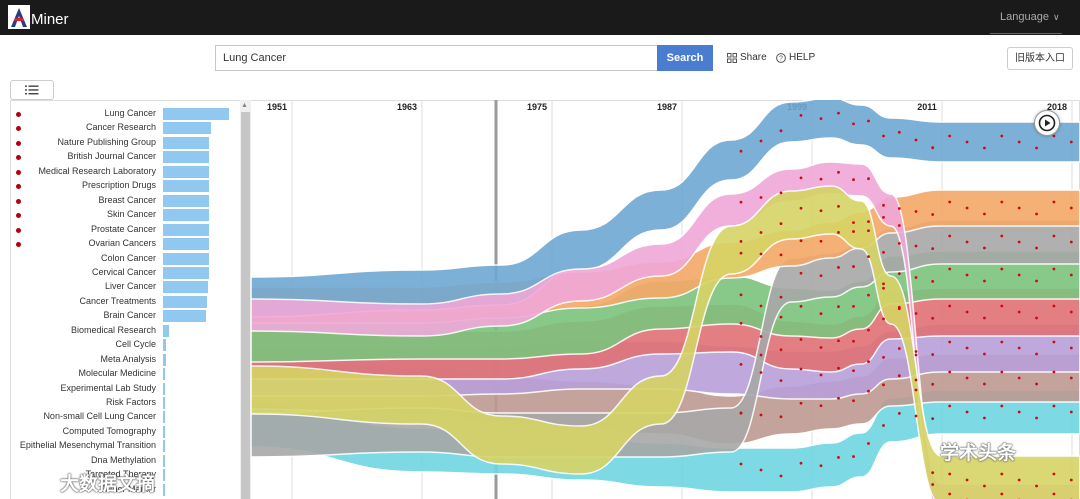  What do you see at coordinates (125, 345) in the screenshot?
I see `topic-row: Cell Cycle` at bounding box center [125, 345].